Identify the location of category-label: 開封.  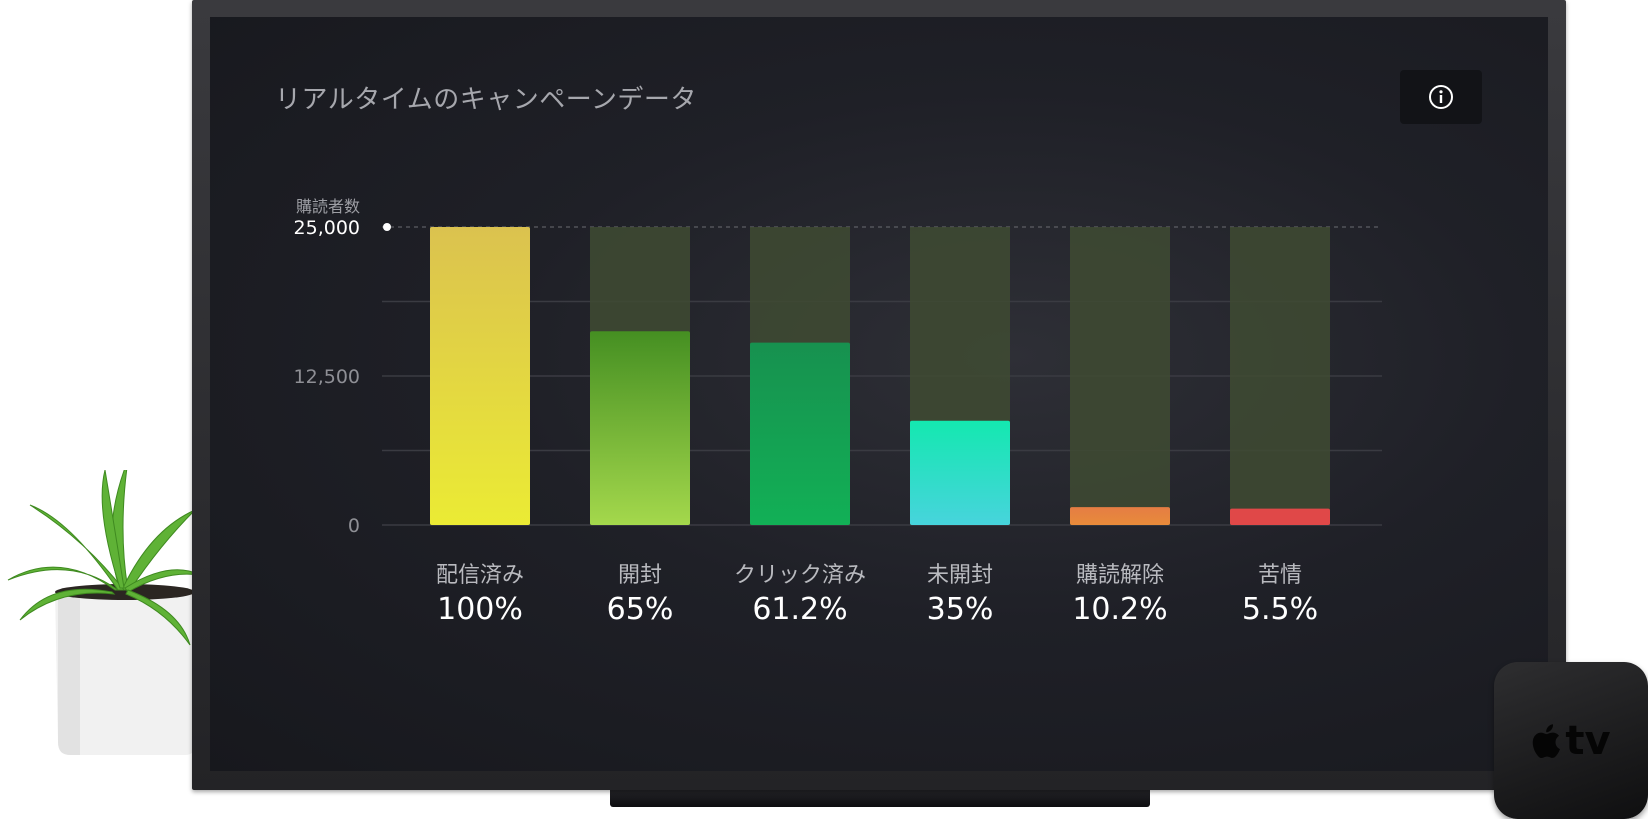
(639, 575).